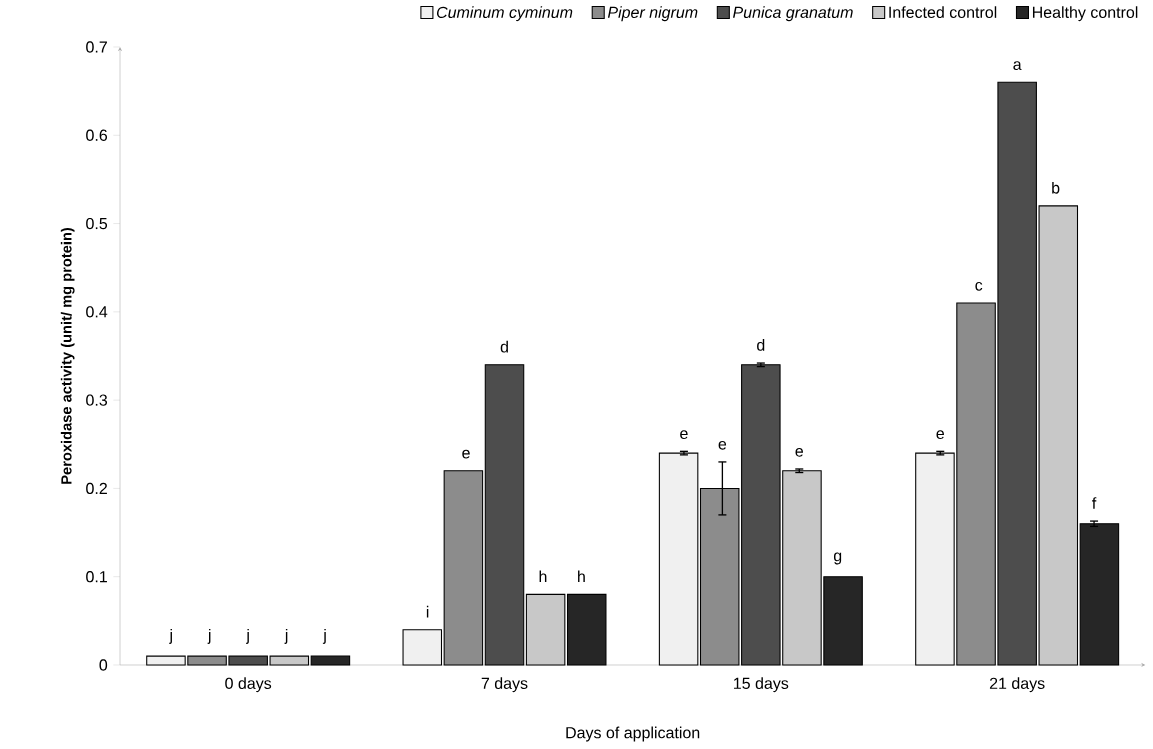 This screenshot has width=1153, height=749. Describe the element at coordinates (504, 685) in the screenshot. I see `x-tick-label: 7 days` at that location.